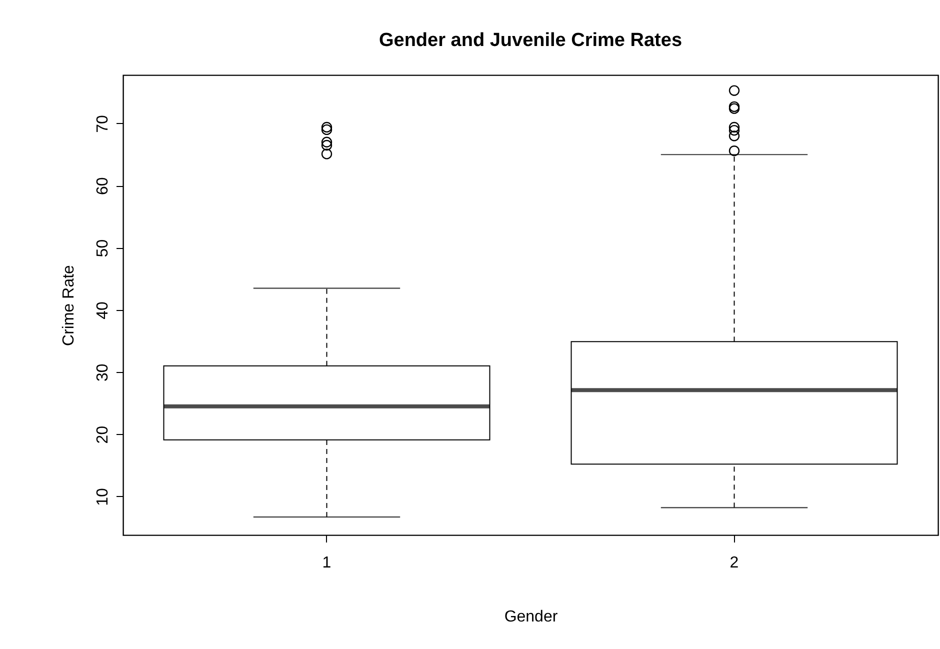 The width and height of the screenshot is (940, 649). What do you see at coordinates (103, 310) in the screenshot?
I see `y-tick-label: 40` at bounding box center [103, 310].